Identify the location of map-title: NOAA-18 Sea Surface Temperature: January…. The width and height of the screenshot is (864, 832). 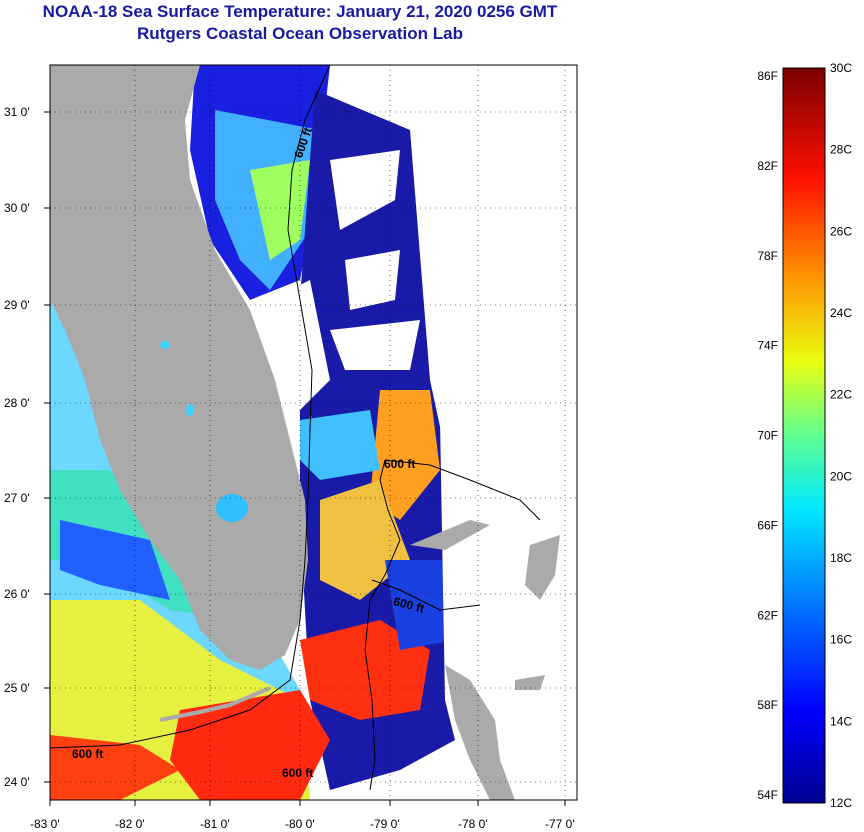
(300, 11).